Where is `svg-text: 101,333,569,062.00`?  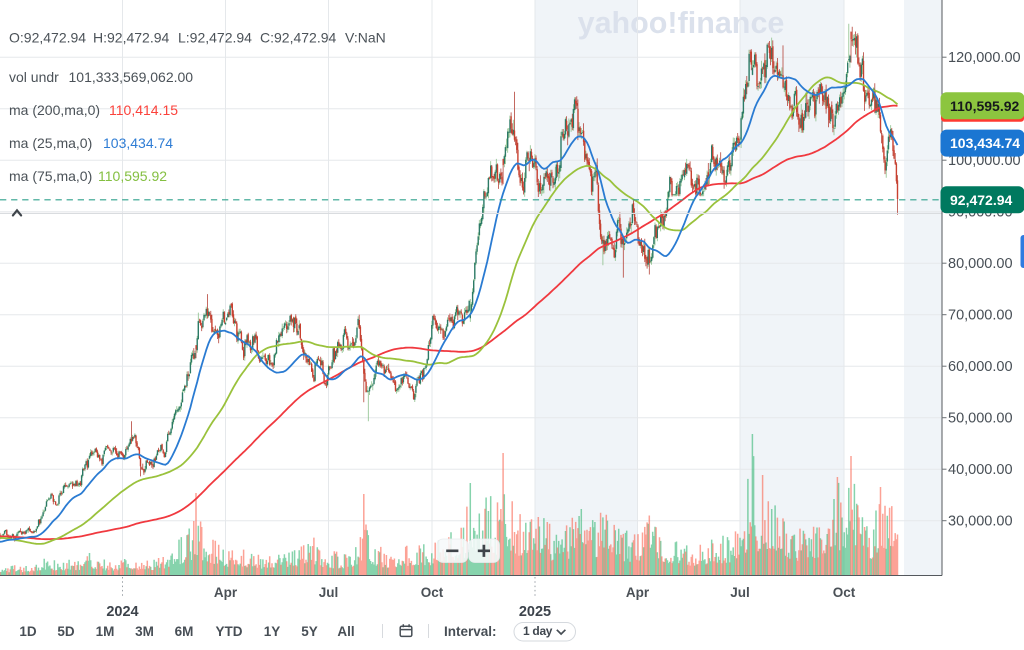 svg-text: 101,333,569,062.00 is located at coordinates (131, 77).